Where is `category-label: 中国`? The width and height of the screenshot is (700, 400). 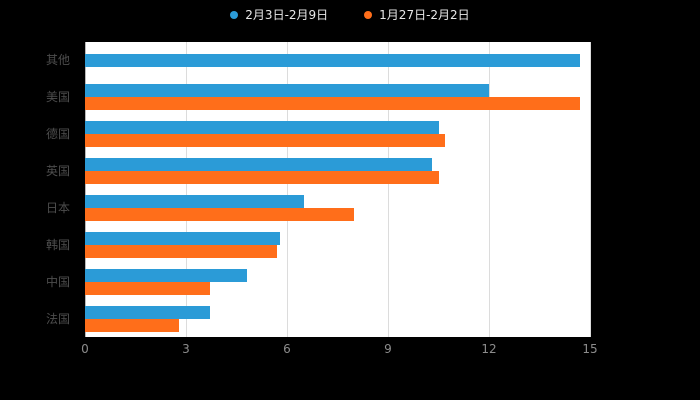 category-label: 中国 is located at coordinates (57, 281).